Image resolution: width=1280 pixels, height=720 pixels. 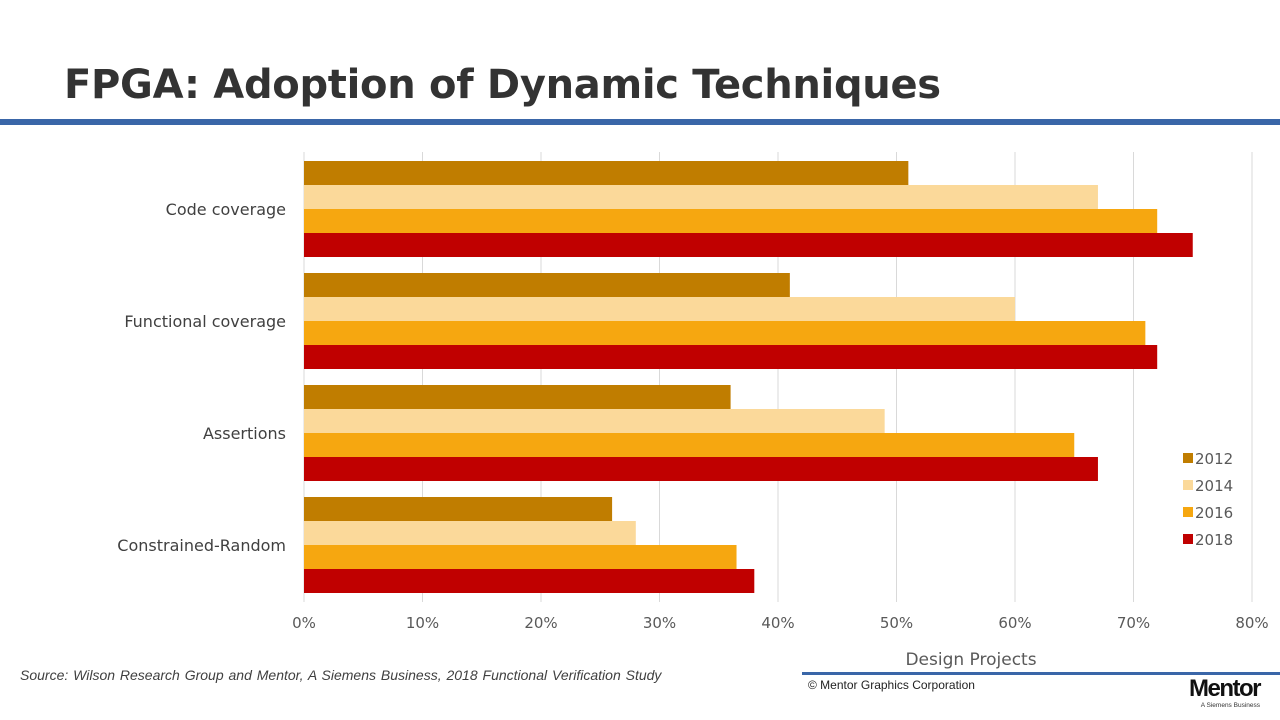 I want to click on chart-legend: 2012 2014 2016 2018, so click(x=1208, y=499).